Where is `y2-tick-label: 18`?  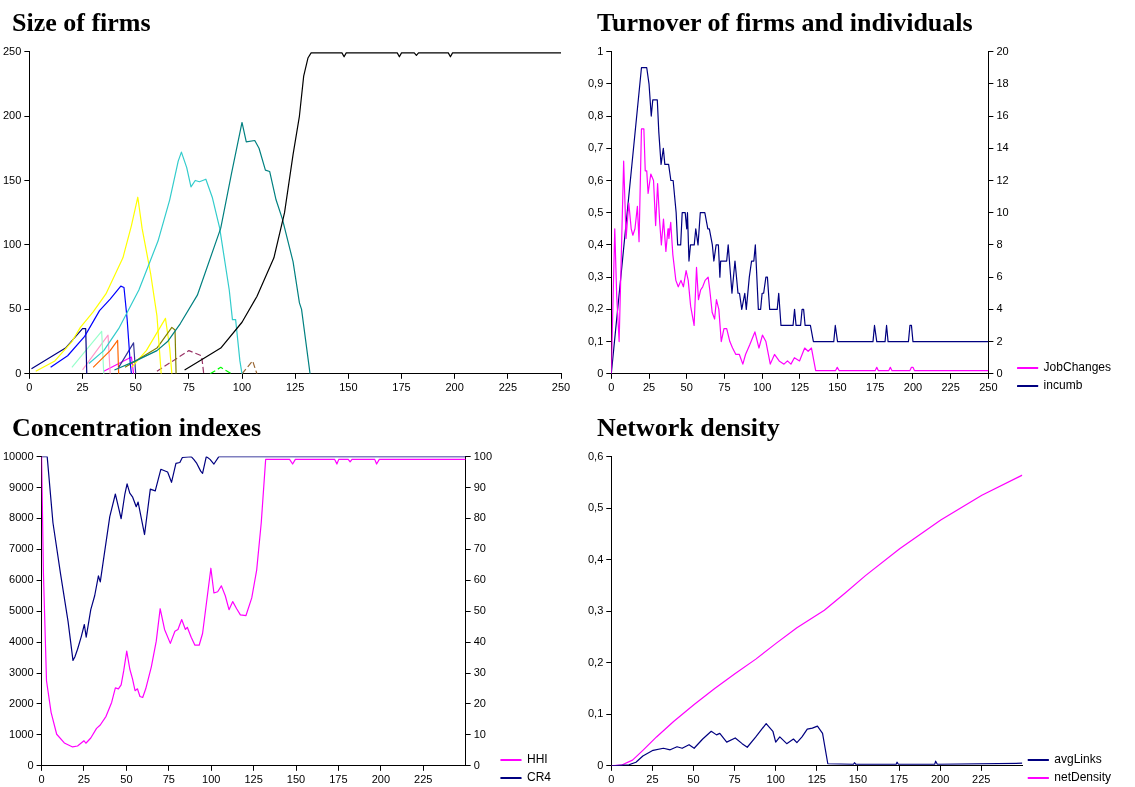 y2-tick-label: 18 is located at coordinates (1002, 82).